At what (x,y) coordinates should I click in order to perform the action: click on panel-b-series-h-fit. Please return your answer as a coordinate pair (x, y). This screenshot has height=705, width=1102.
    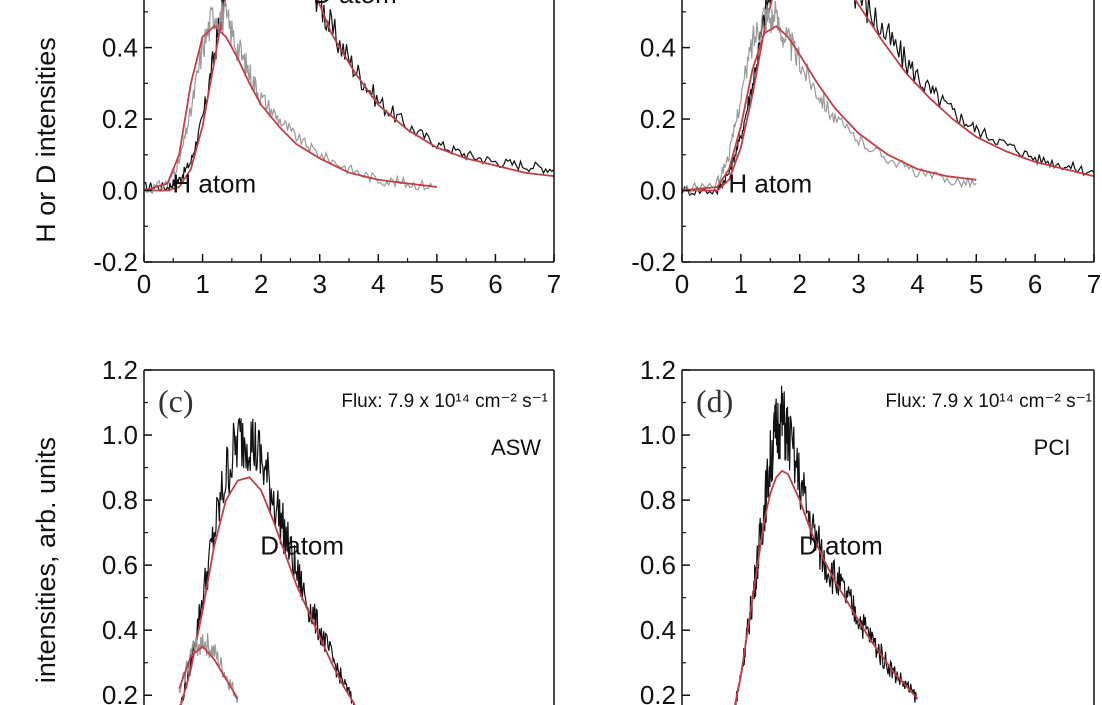
    Looking at the image, I should click on (829, 108).